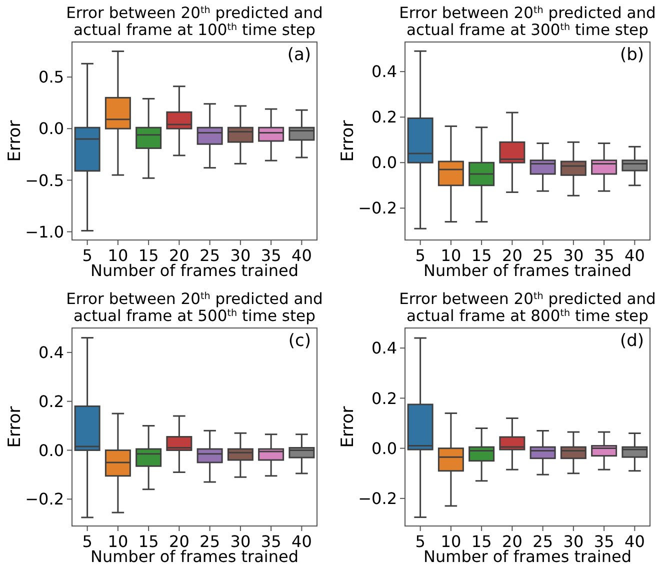  I want to click on chart-title: Error between 20$^{th}$ predicted and actual frame at 300$^{th}$ time step, so click(527, 21).